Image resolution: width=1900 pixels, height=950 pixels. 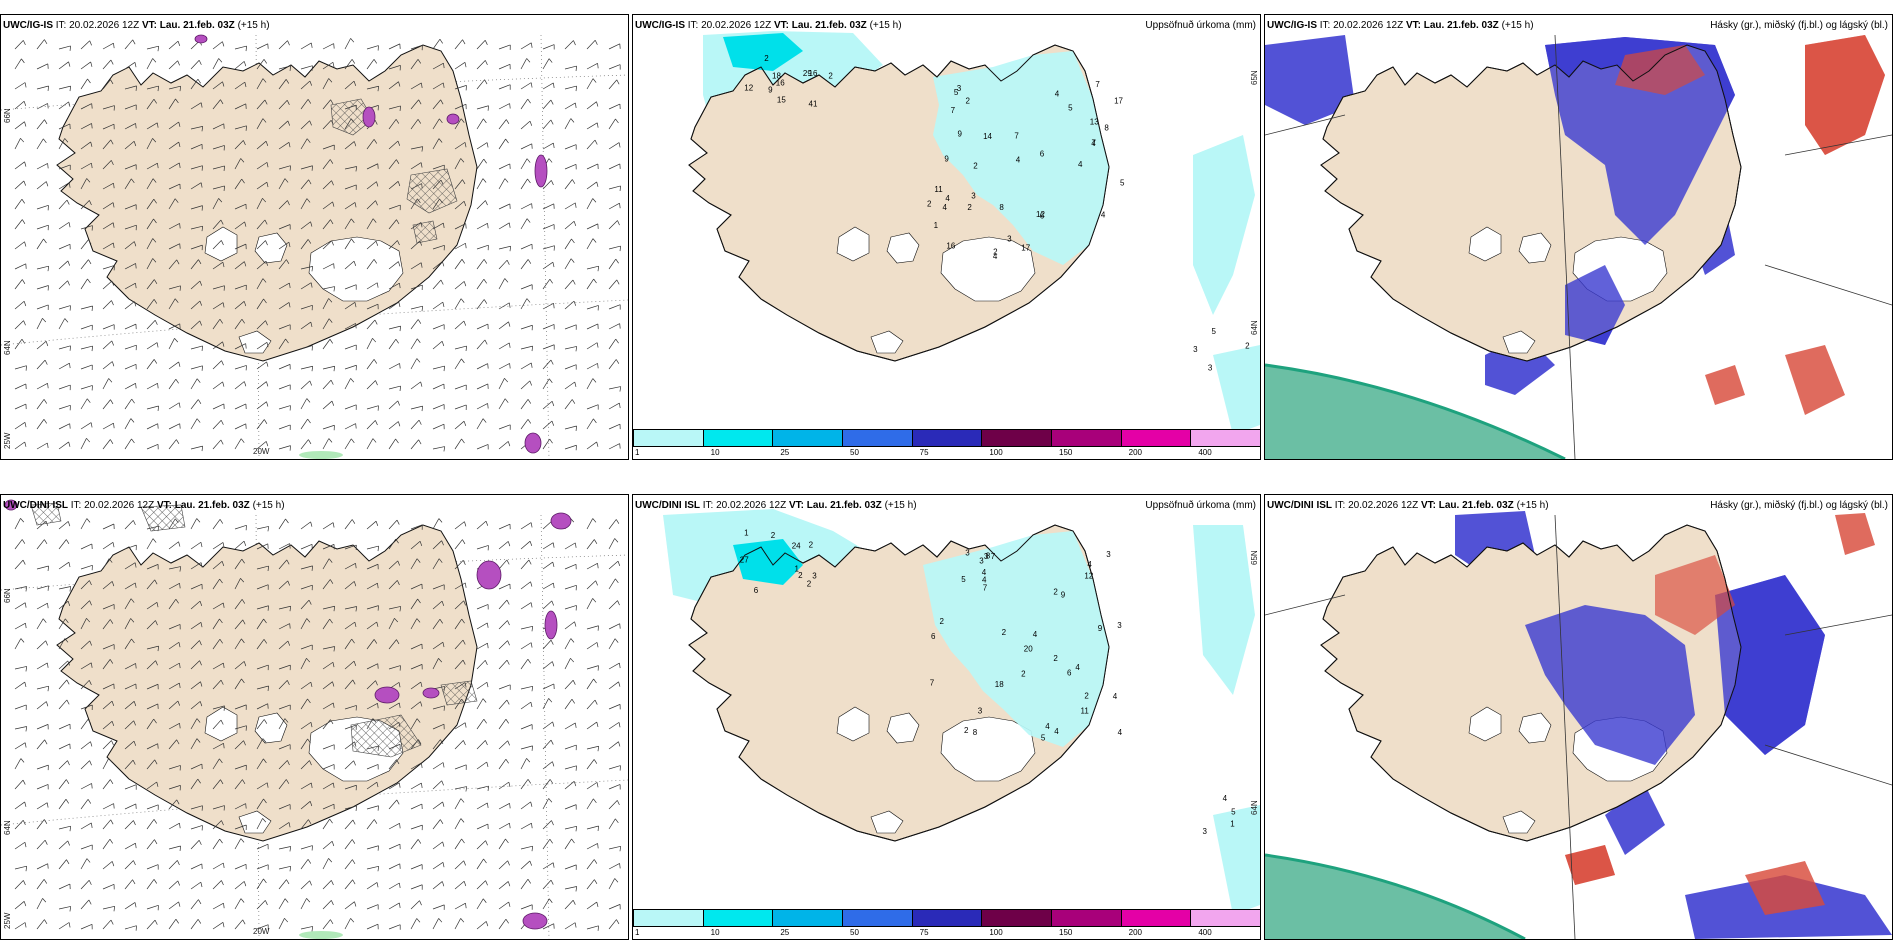 I want to click on precip-value: 11, so click(x=938, y=189).